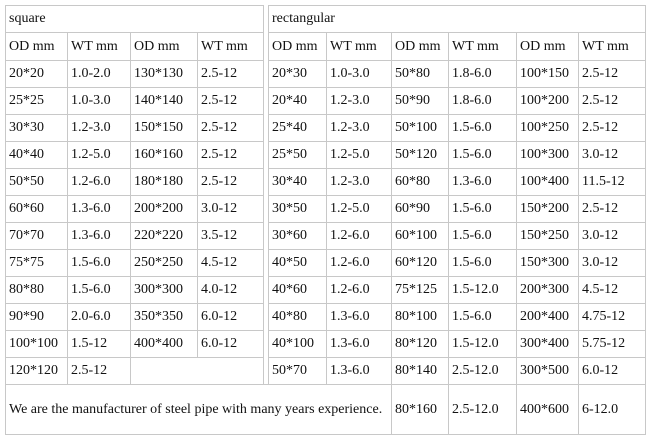 Image resolution: width=667 pixels, height=448 pixels. What do you see at coordinates (99, 317) in the screenshot?
I see `table-cell: 2.0-6.0` at bounding box center [99, 317].